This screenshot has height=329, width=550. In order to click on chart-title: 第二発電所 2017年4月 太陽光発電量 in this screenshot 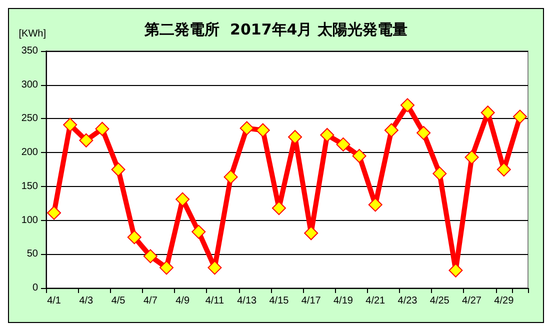, I will do `click(276, 29)`.